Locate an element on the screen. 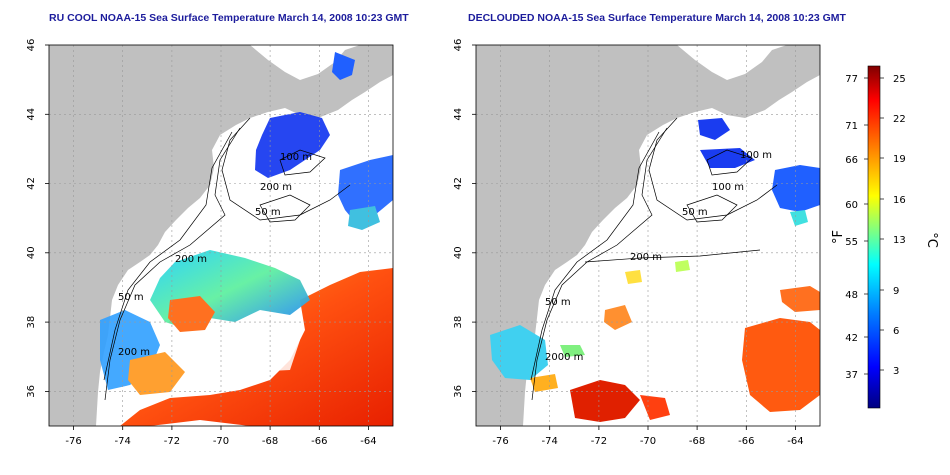 The width and height of the screenshot is (950, 475). celsius-scale: 25 22 19 16 13 9 6 3 is located at coordinates (899, 225).